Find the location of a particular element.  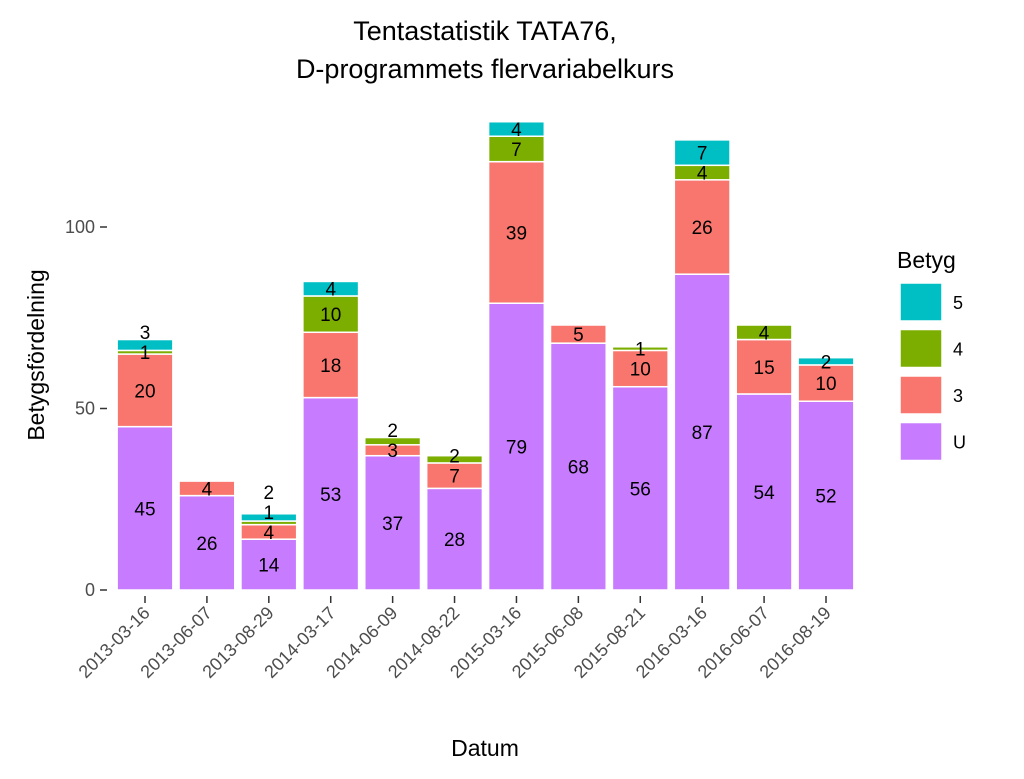

data-label: 45 is located at coordinates (144, 509).